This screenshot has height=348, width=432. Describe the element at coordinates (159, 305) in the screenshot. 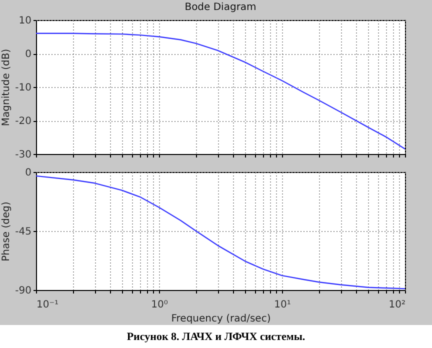

I see `x-tick-label: 10⁰` at that location.